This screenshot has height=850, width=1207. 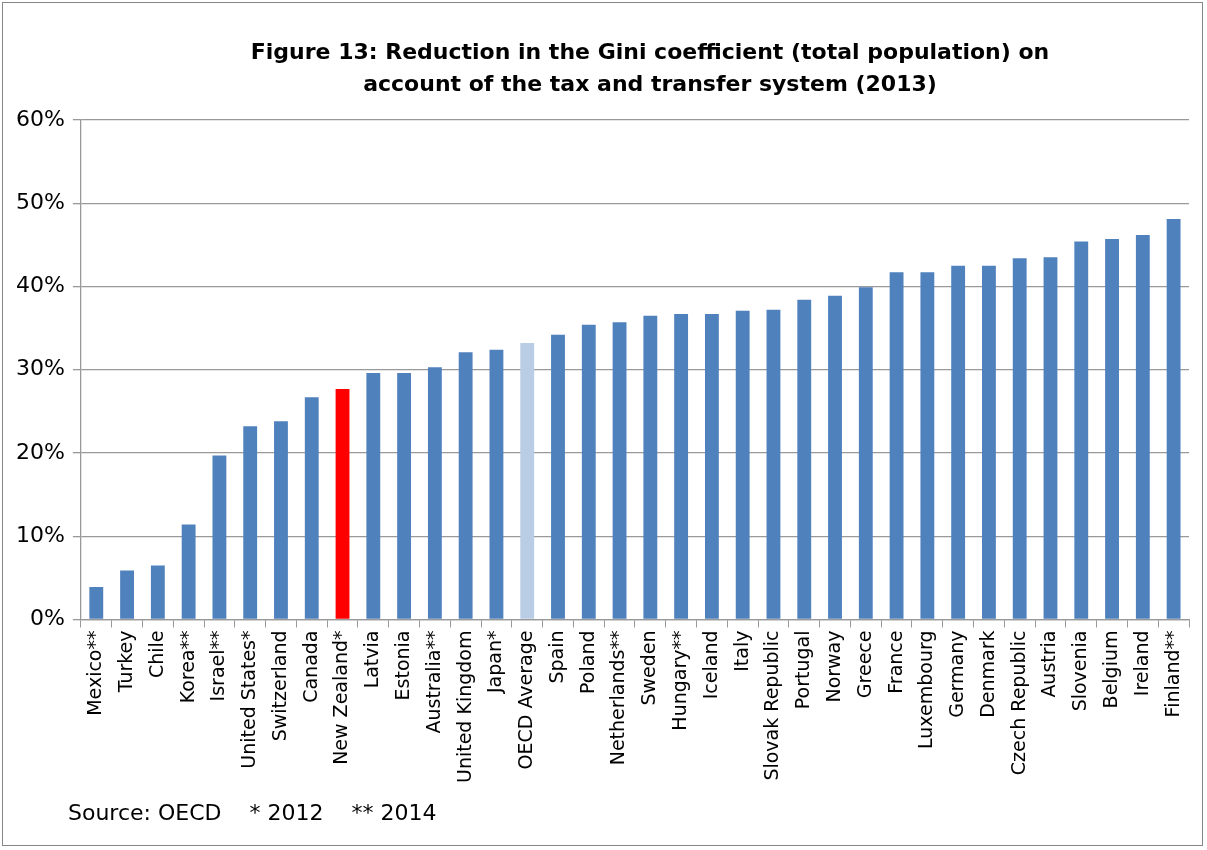 I want to click on y-tick-label: 20%, so click(x=40, y=451).